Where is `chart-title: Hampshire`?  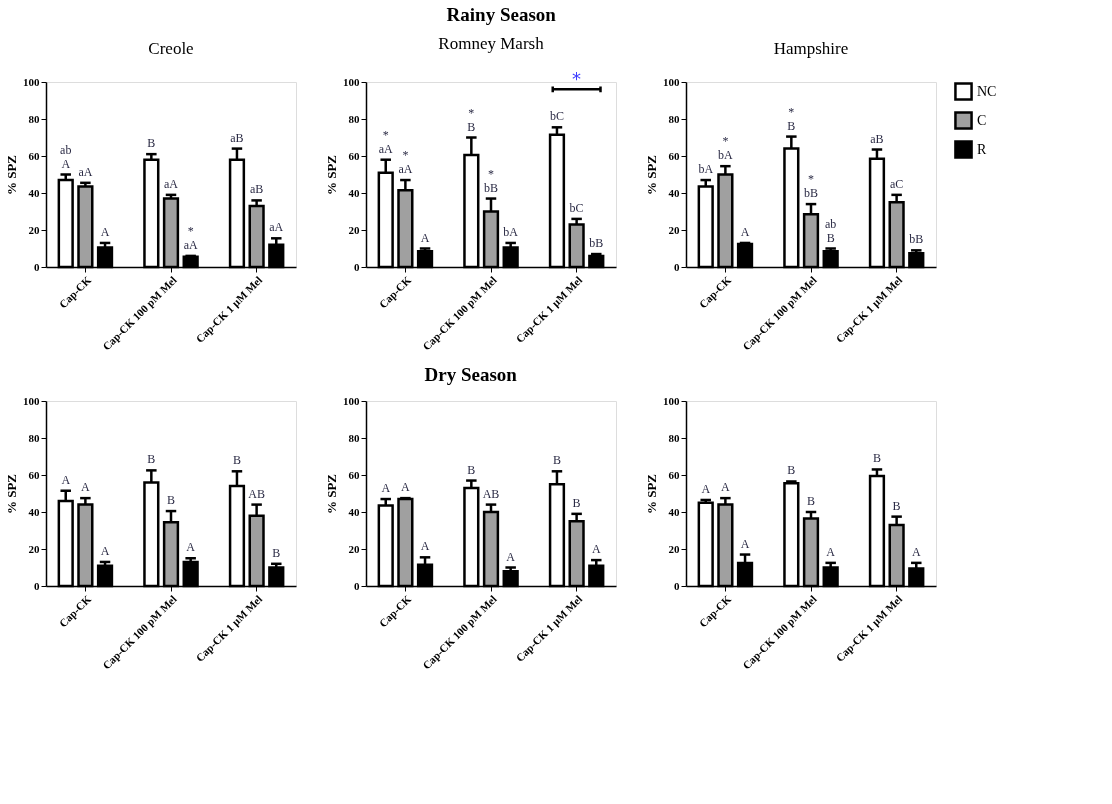
chart-title: Hampshire is located at coordinates (811, 48).